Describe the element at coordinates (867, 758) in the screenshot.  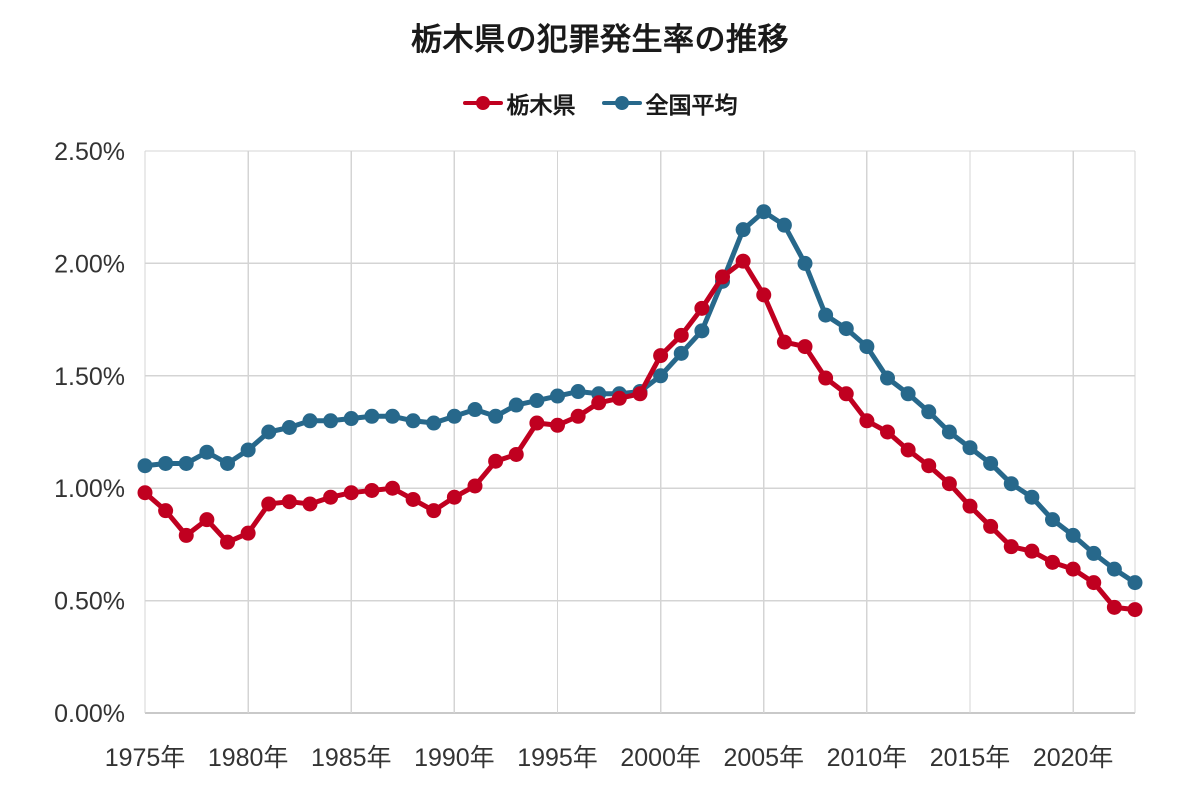
I see `x-tick-label: 2010年` at that location.